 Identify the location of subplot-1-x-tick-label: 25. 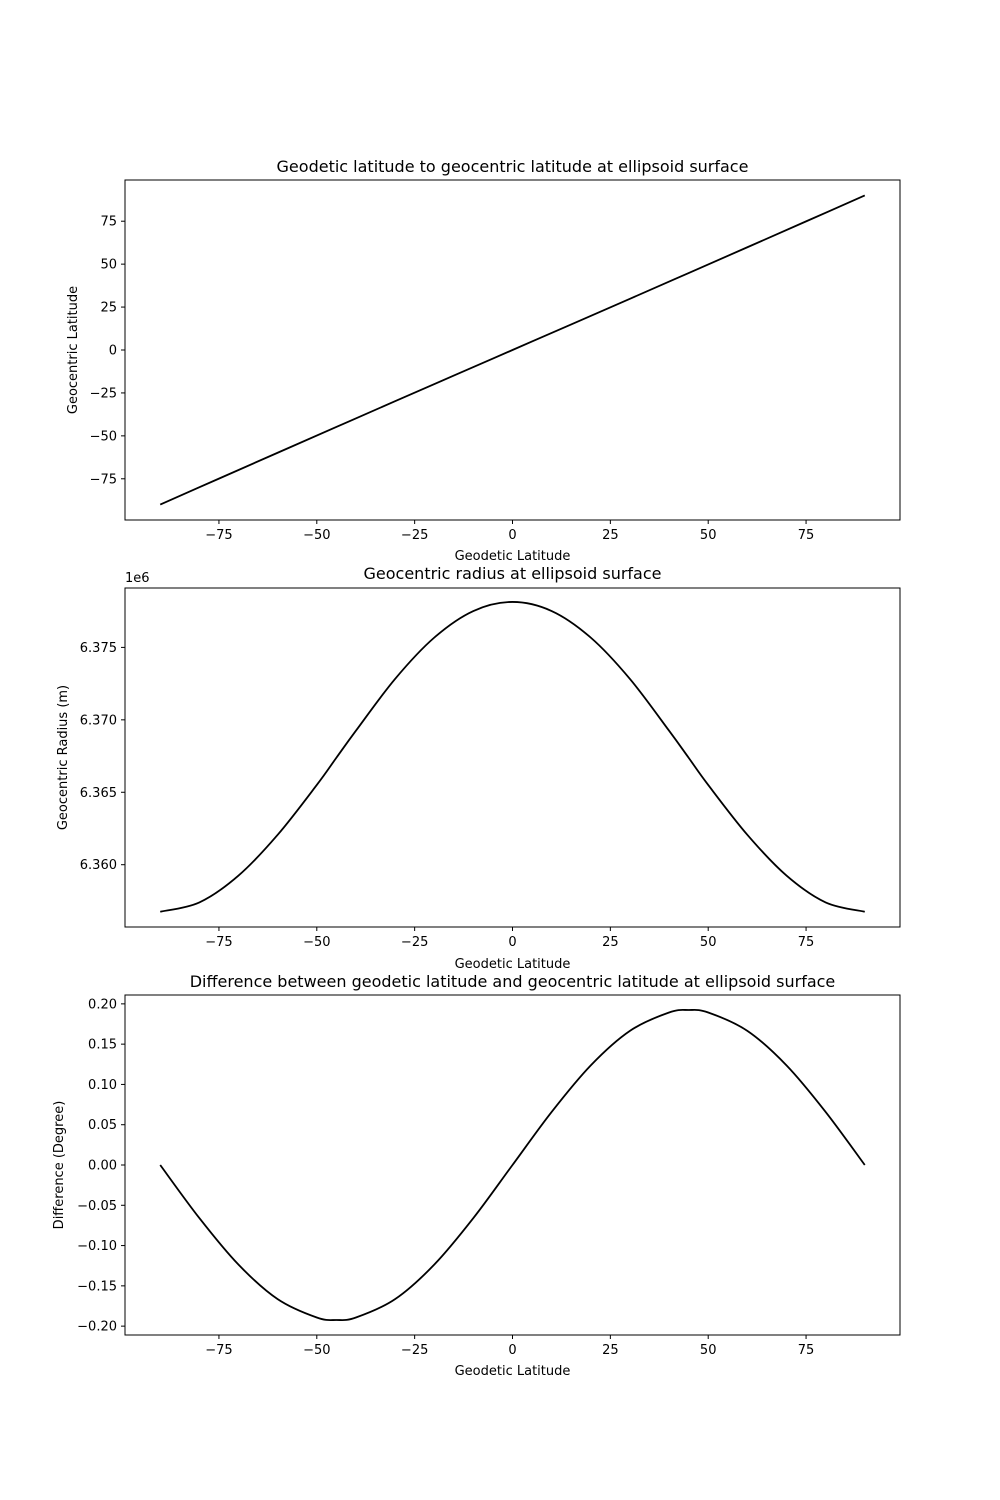
(610, 535).